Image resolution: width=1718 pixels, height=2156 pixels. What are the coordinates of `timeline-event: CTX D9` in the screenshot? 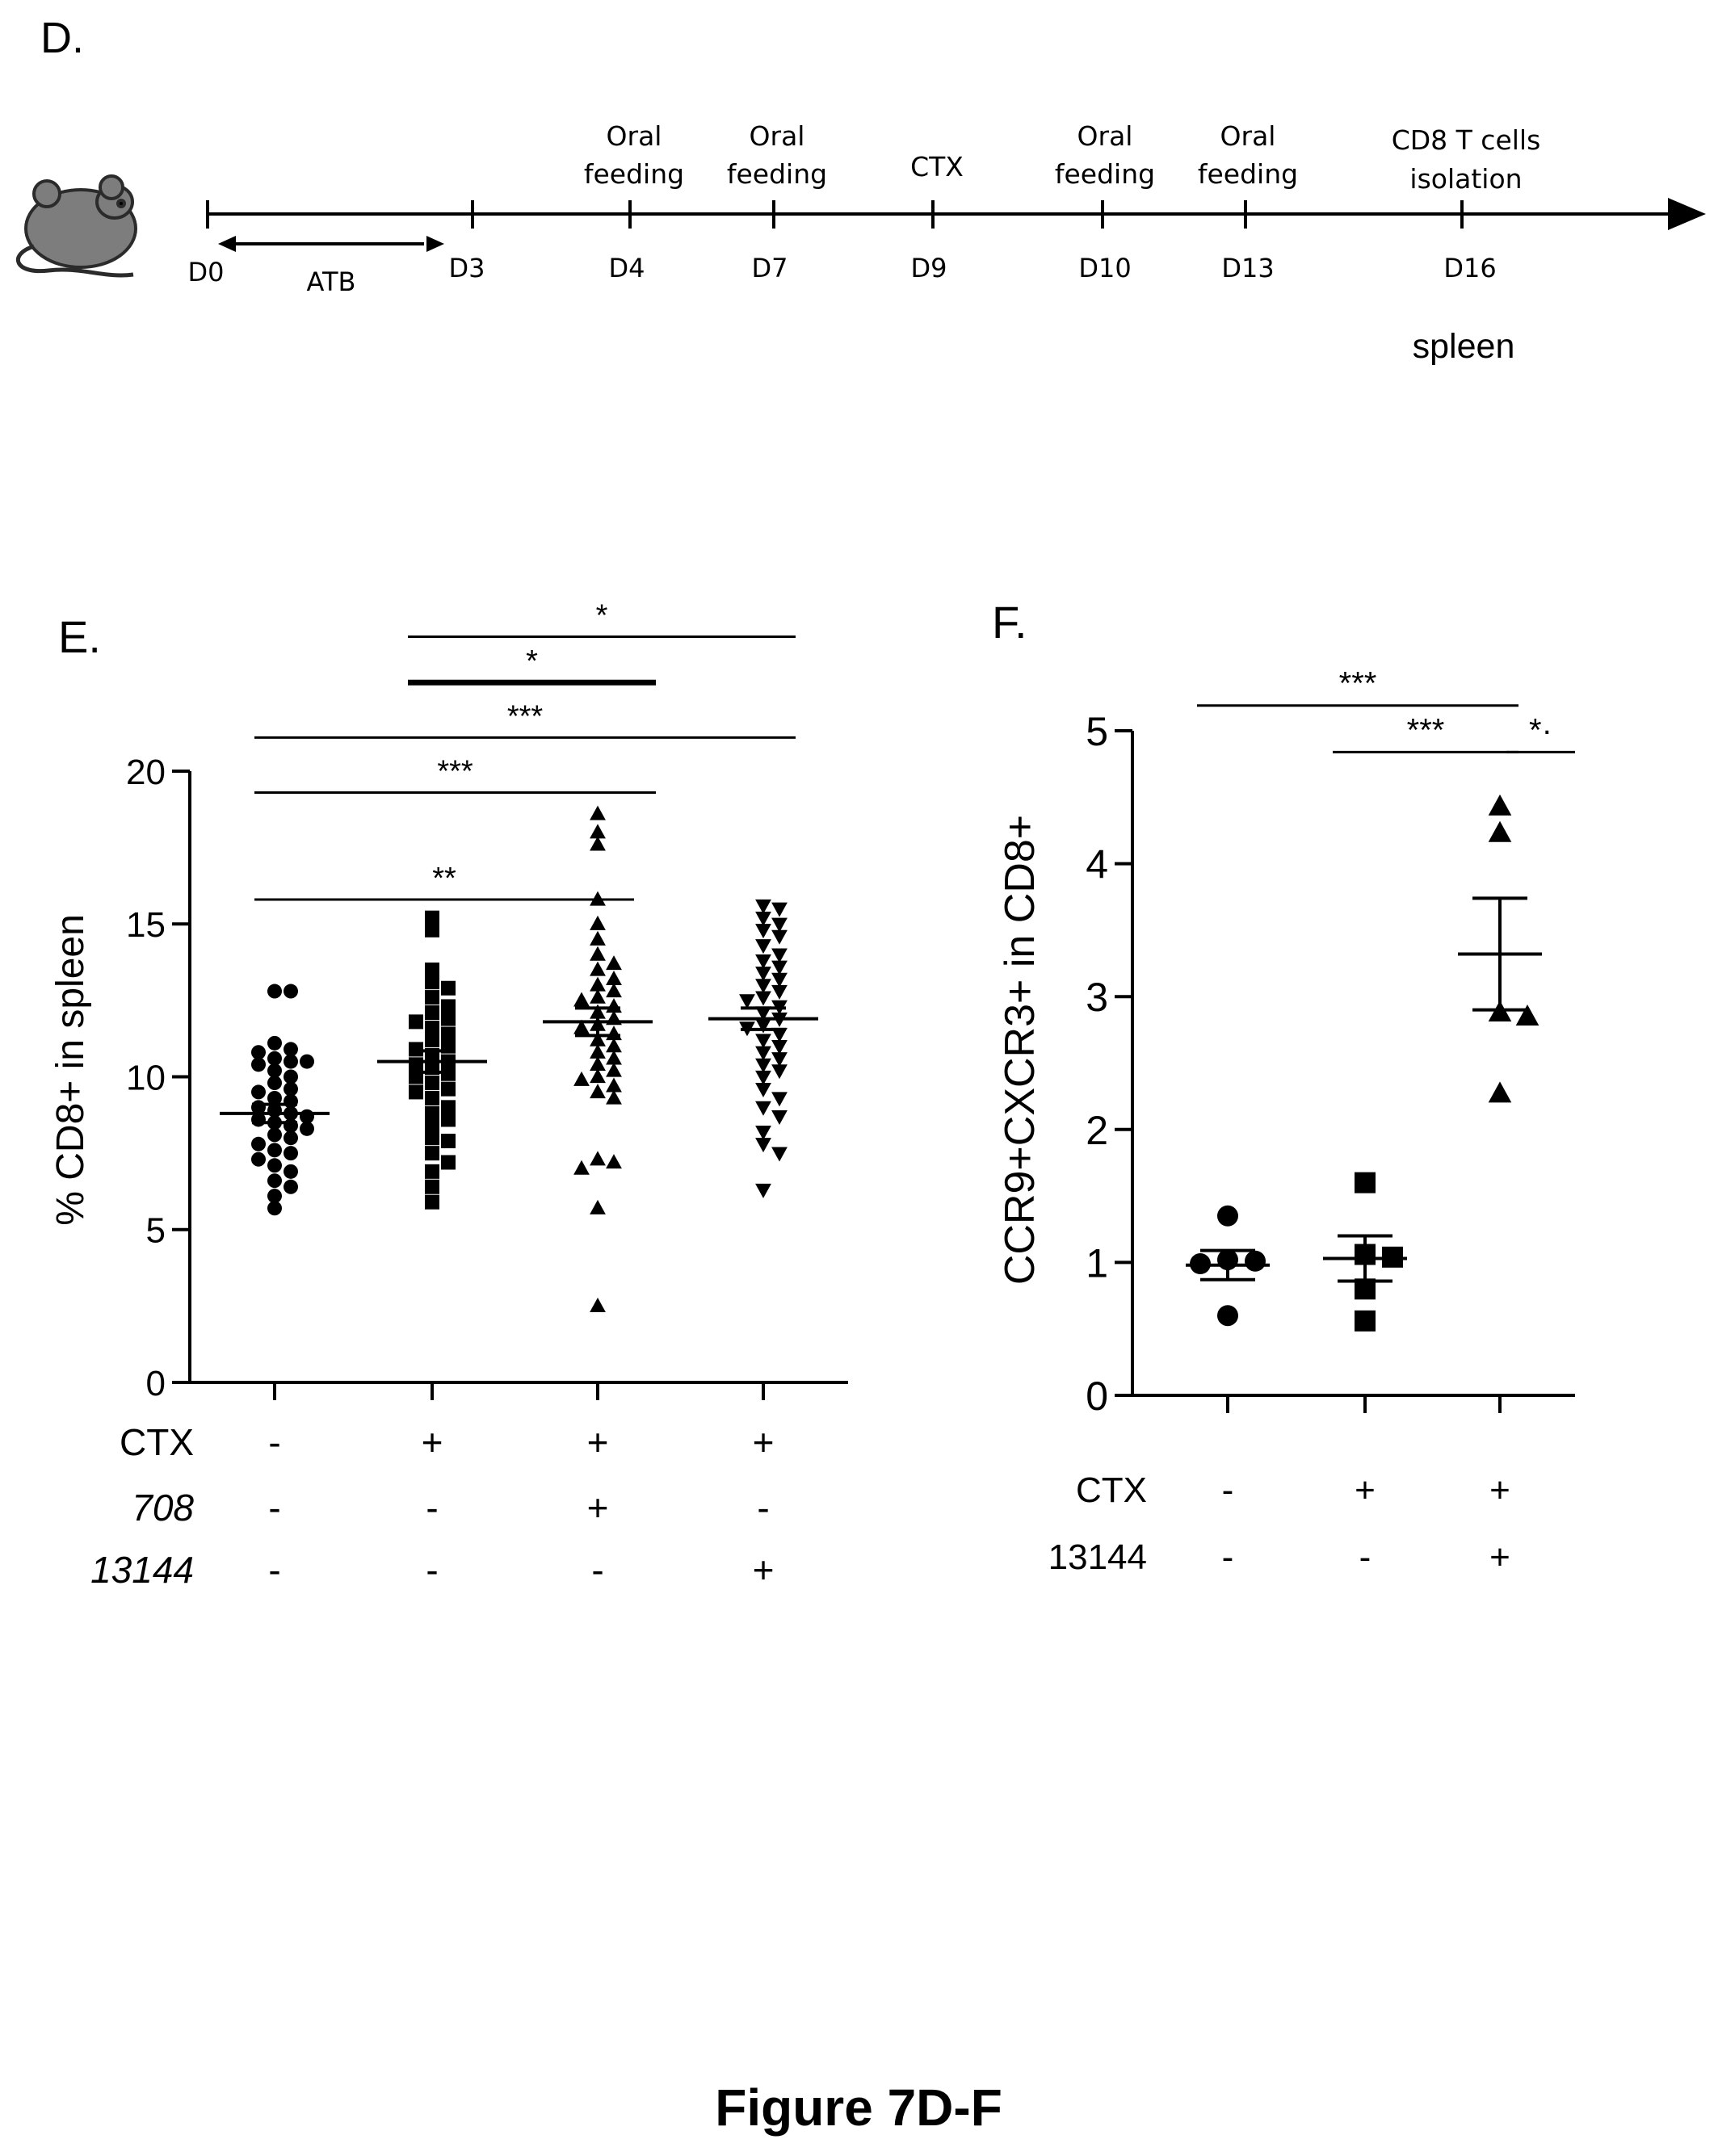 It's located at (937, 217).